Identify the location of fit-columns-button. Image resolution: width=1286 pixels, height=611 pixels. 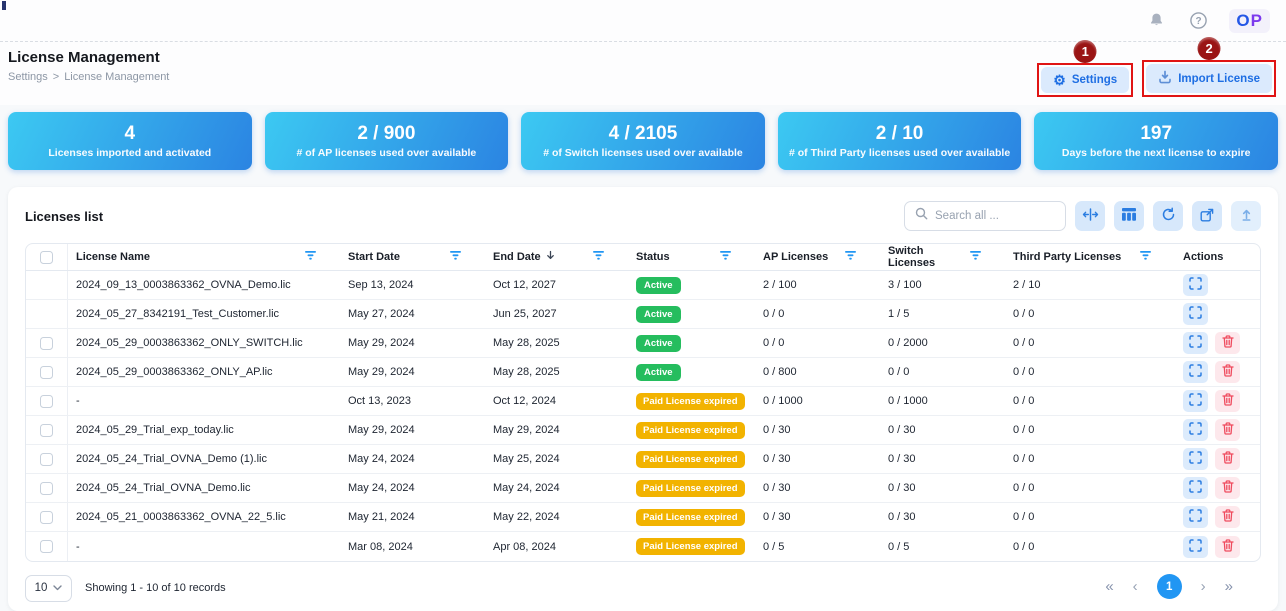
(1090, 216).